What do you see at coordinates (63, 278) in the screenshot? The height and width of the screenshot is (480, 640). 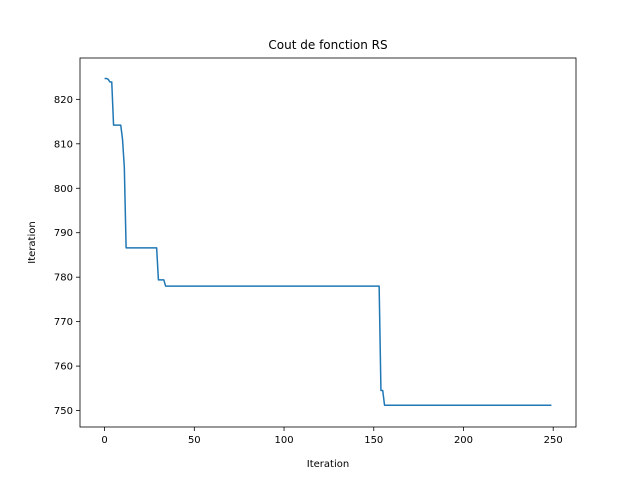 I see `y-tick-label: 780` at bounding box center [63, 278].